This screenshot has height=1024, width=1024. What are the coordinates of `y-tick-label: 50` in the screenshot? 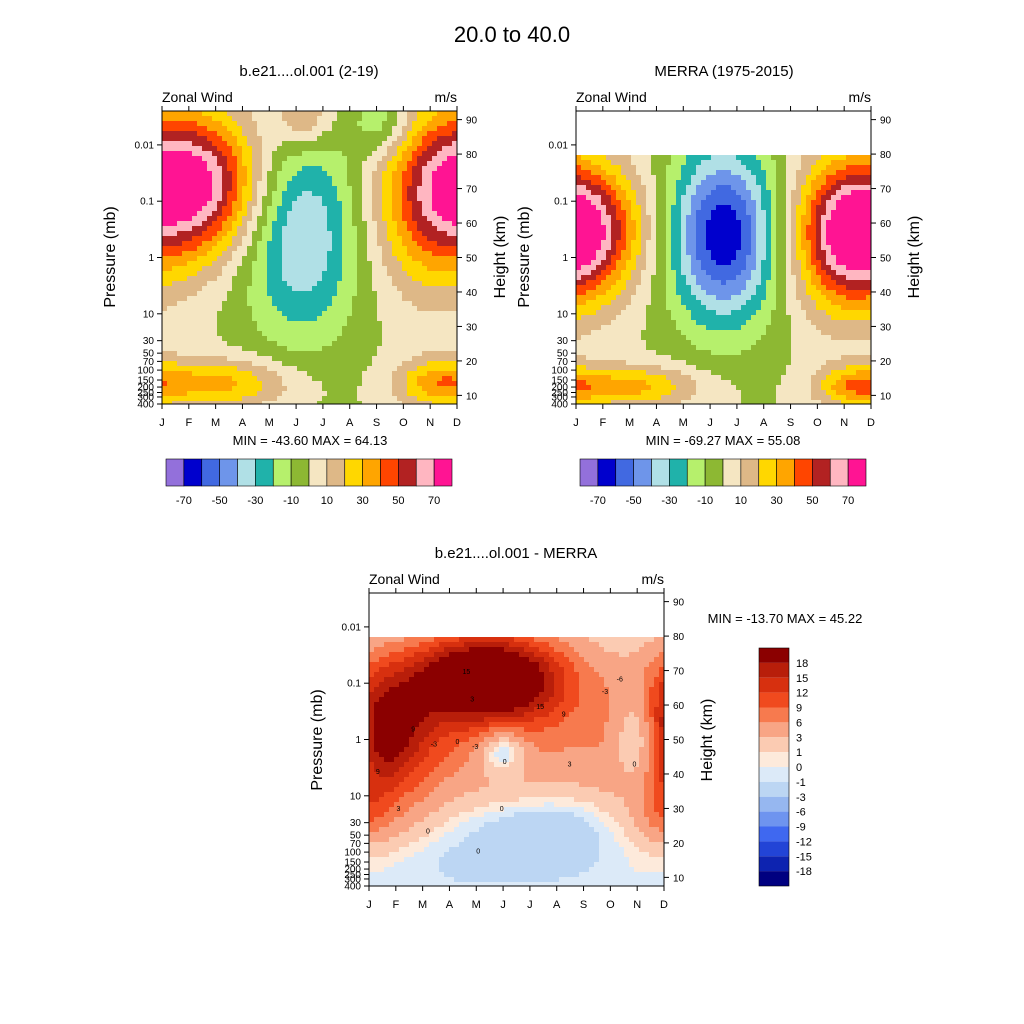 It's located at (149, 354).